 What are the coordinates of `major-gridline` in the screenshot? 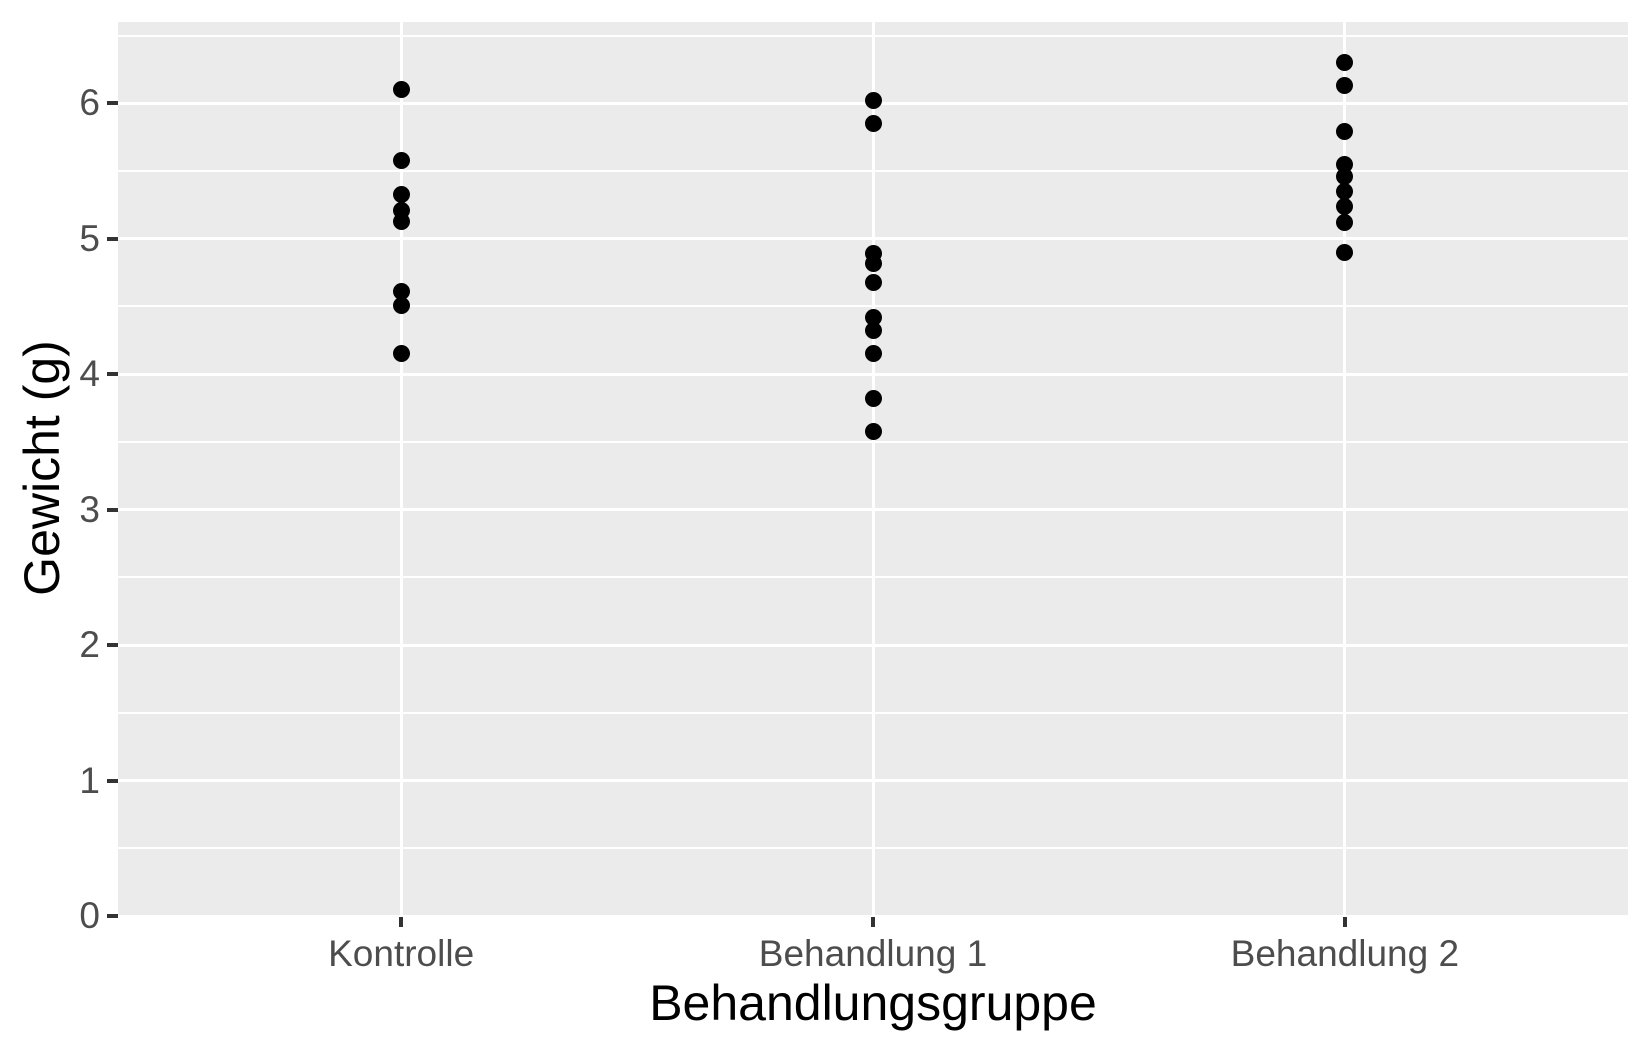 It's located at (873, 916).